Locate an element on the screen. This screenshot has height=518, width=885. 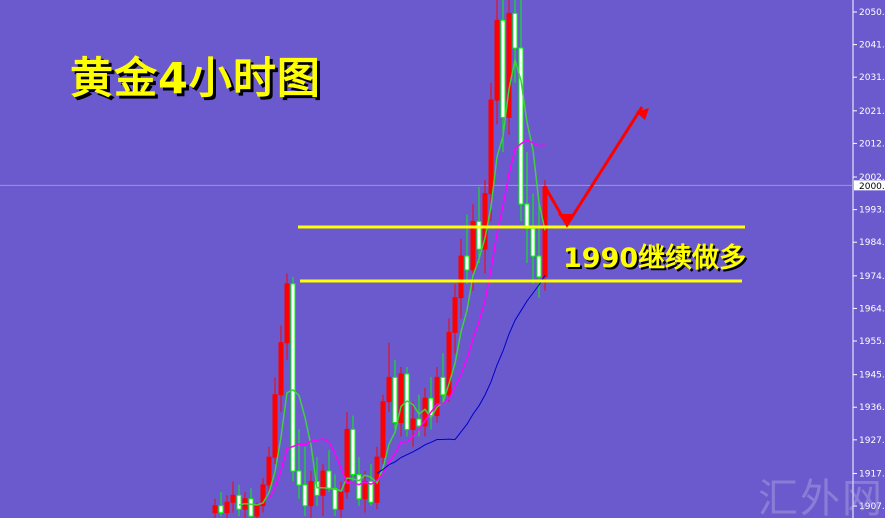
current-price-box is located at coordinates (869, 185).